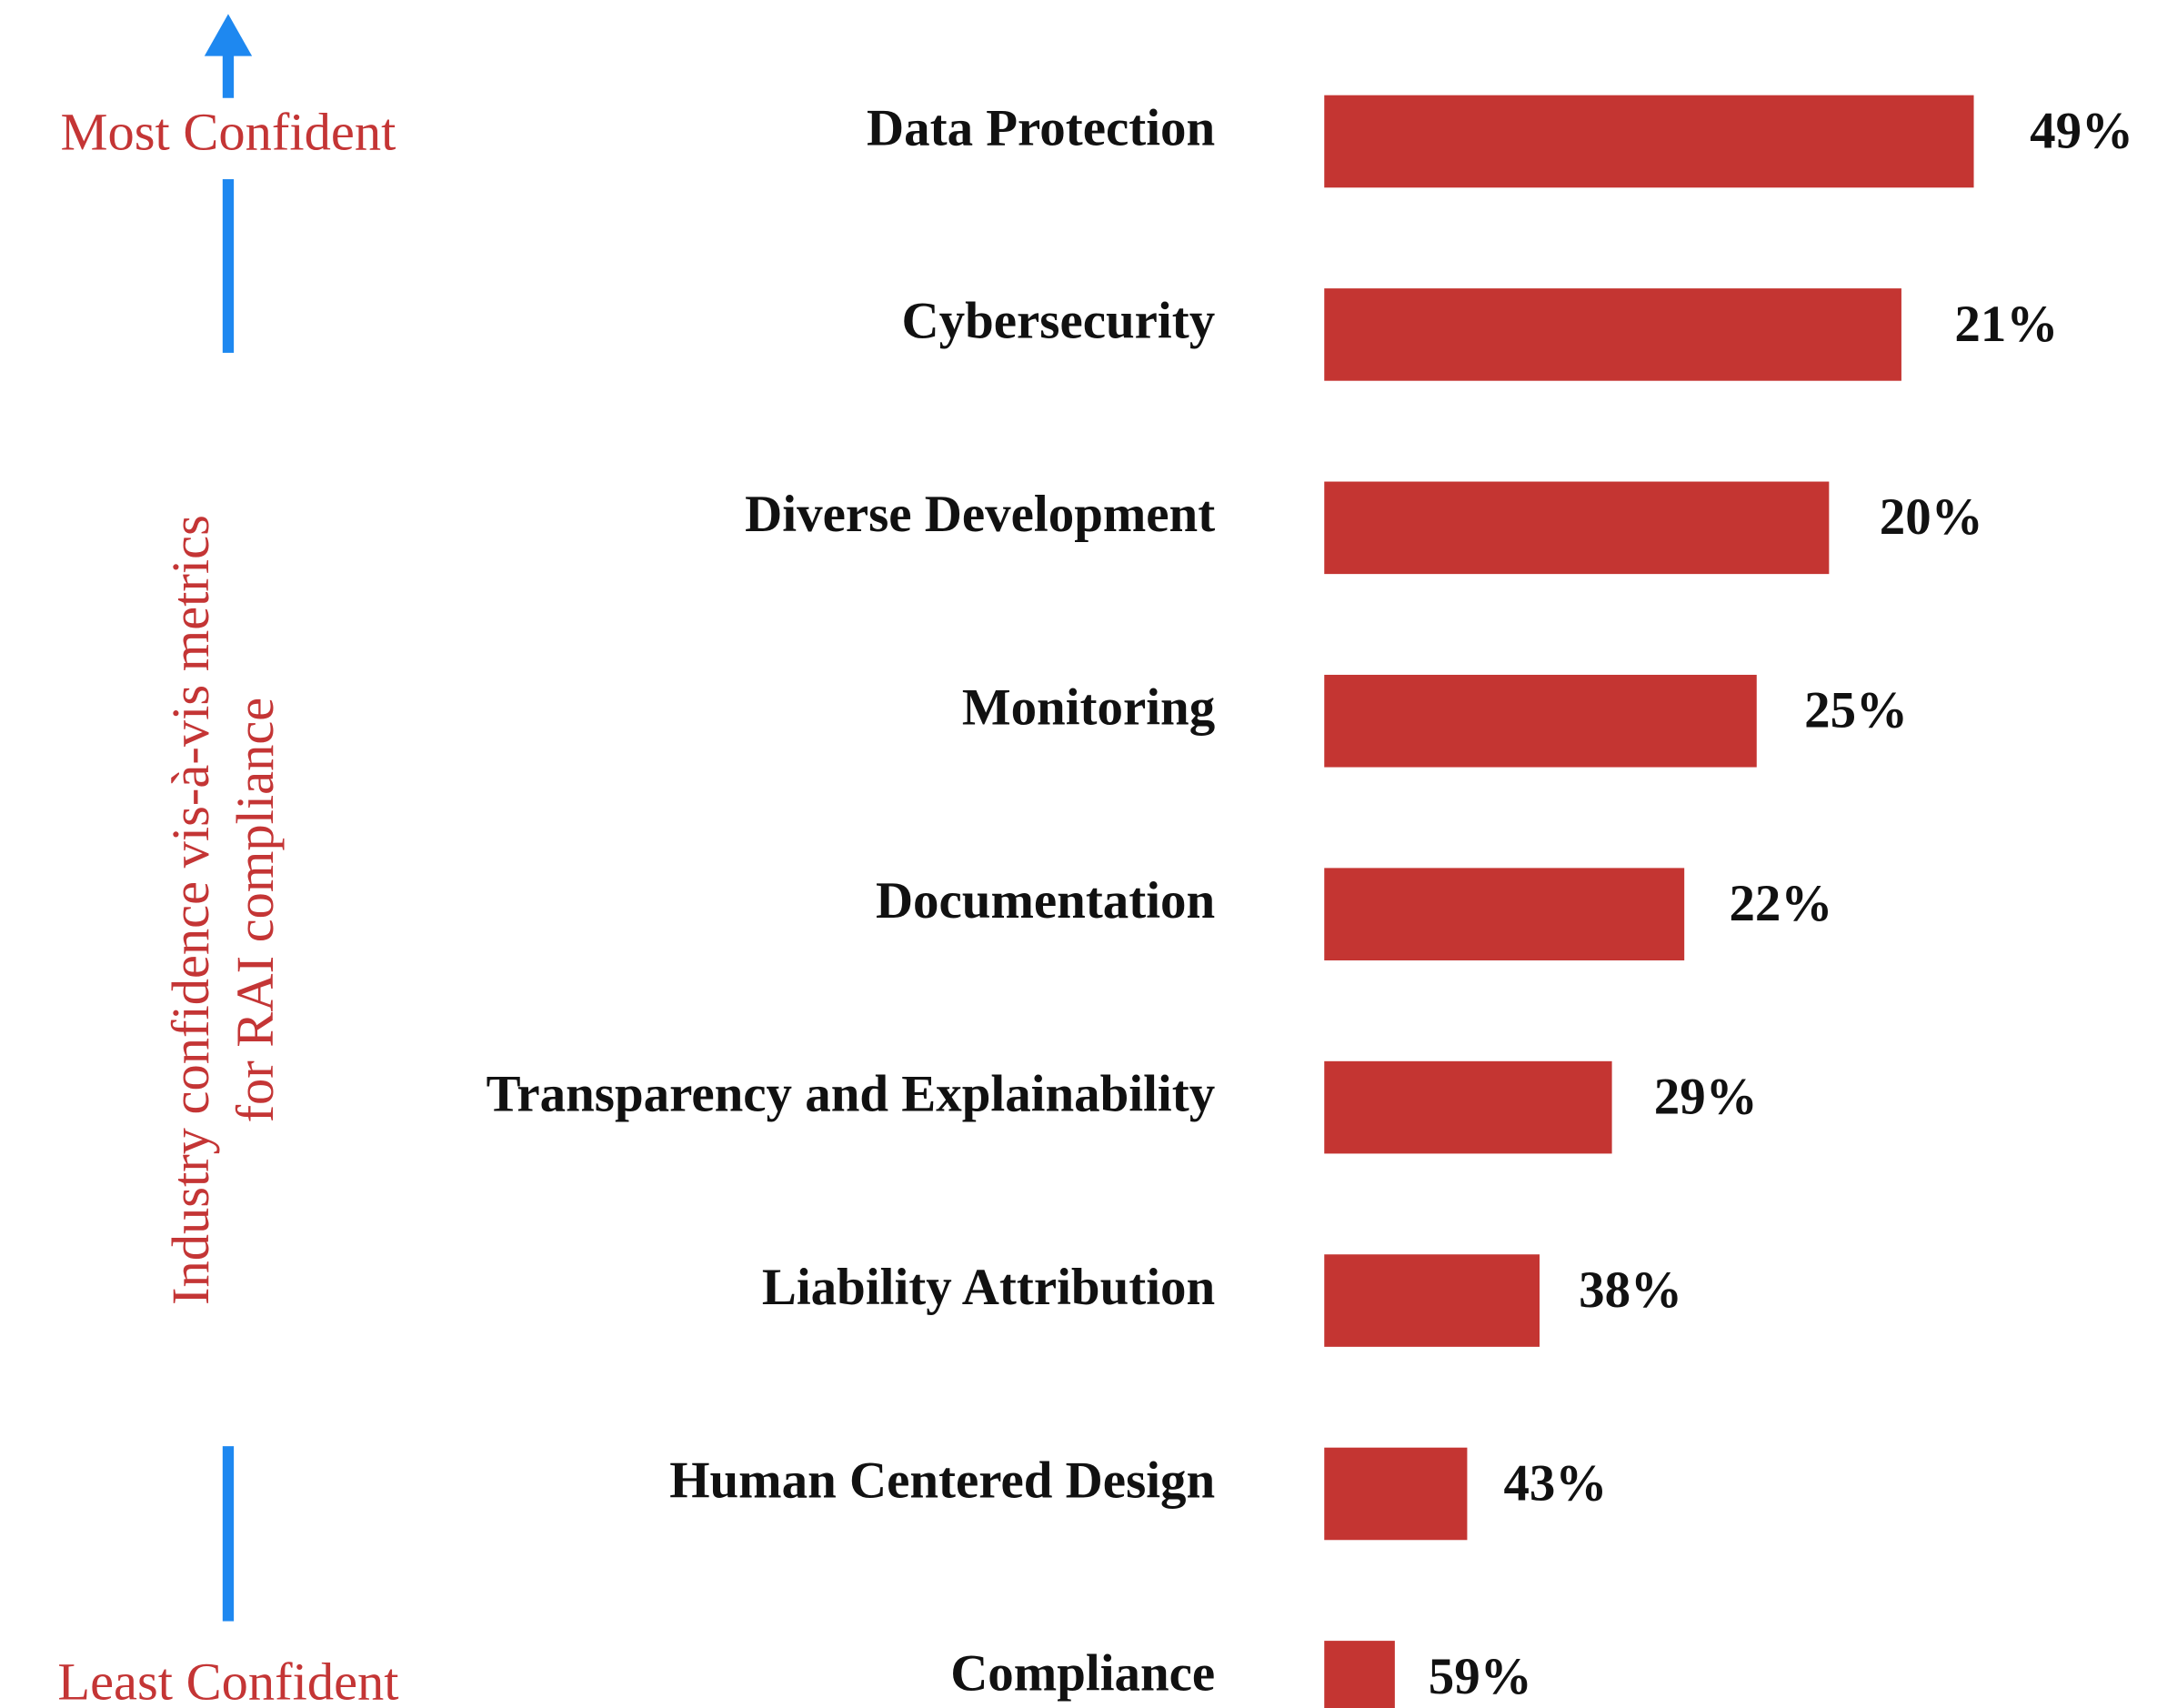  I want to click on arrow-head, so click(228, 35).